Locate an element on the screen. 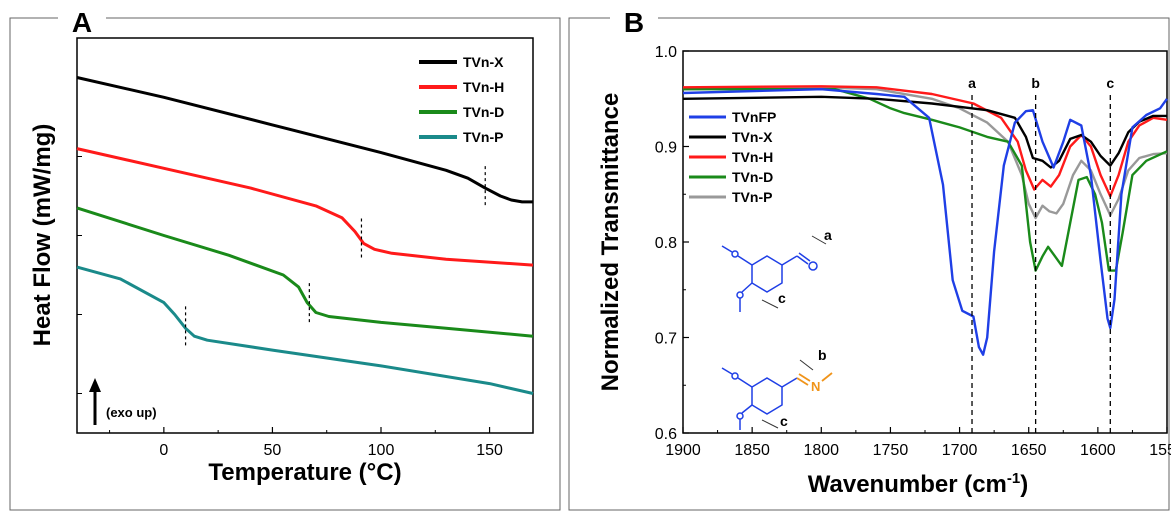 The width and height of the screenshot is (1171, 513). arrow-a-icon is located at coordinates (819, 240).